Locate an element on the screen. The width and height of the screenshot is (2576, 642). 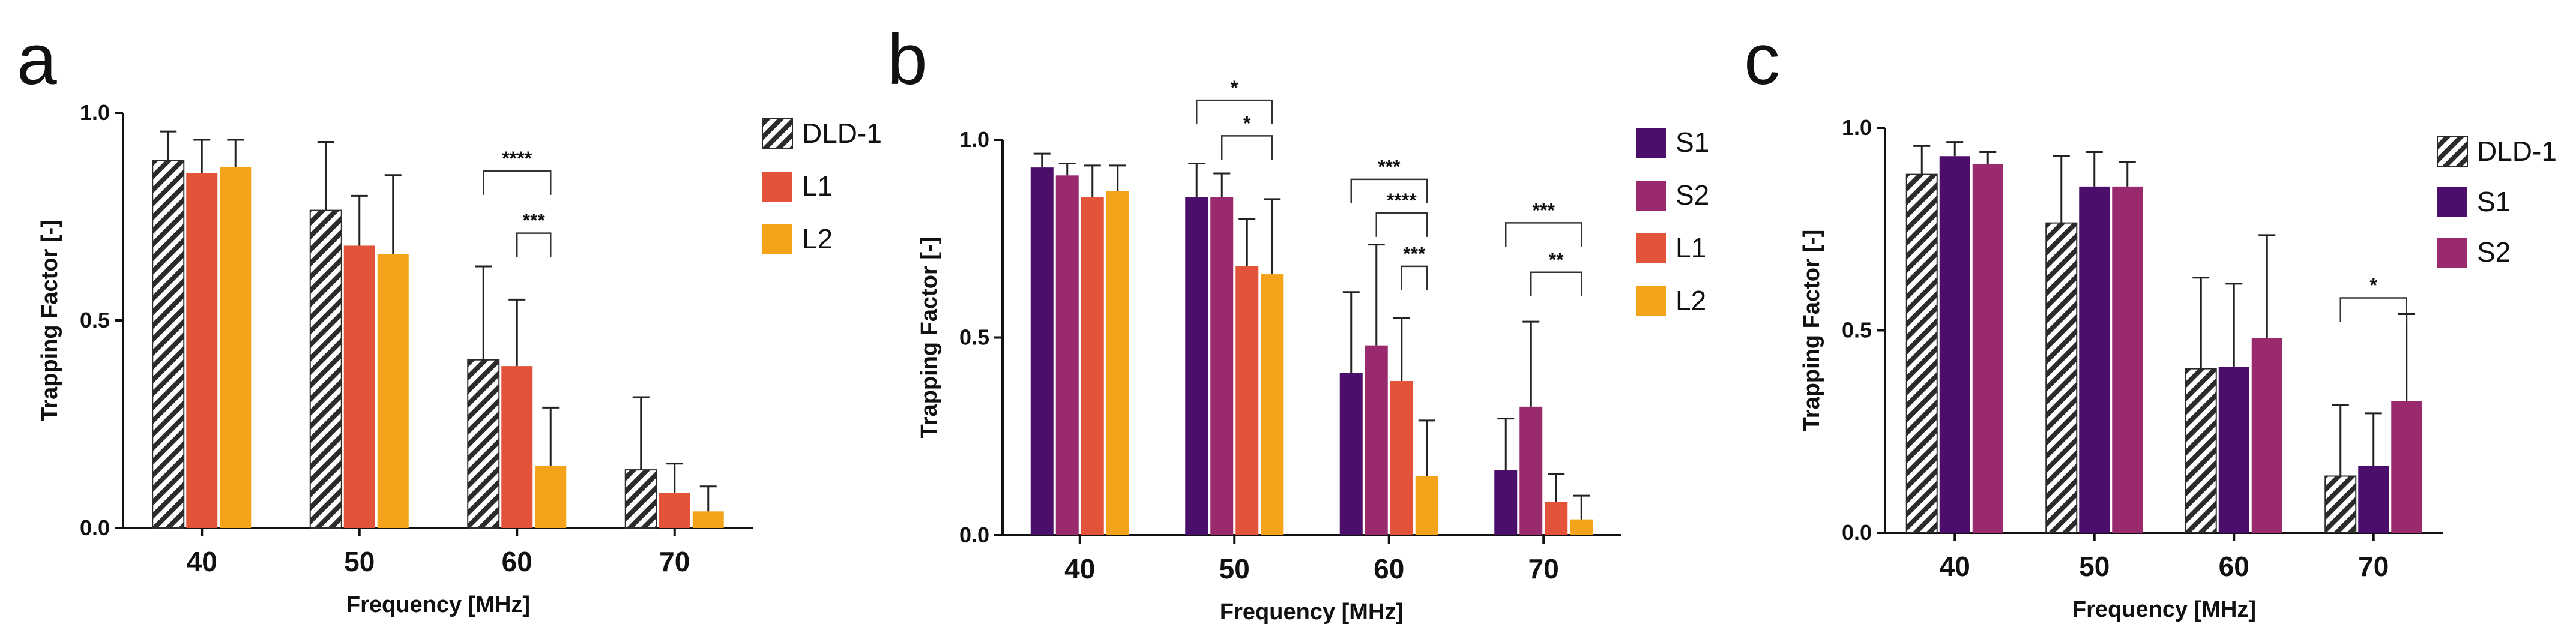
legend-label: S1 is located at coordinates (2494, 202).